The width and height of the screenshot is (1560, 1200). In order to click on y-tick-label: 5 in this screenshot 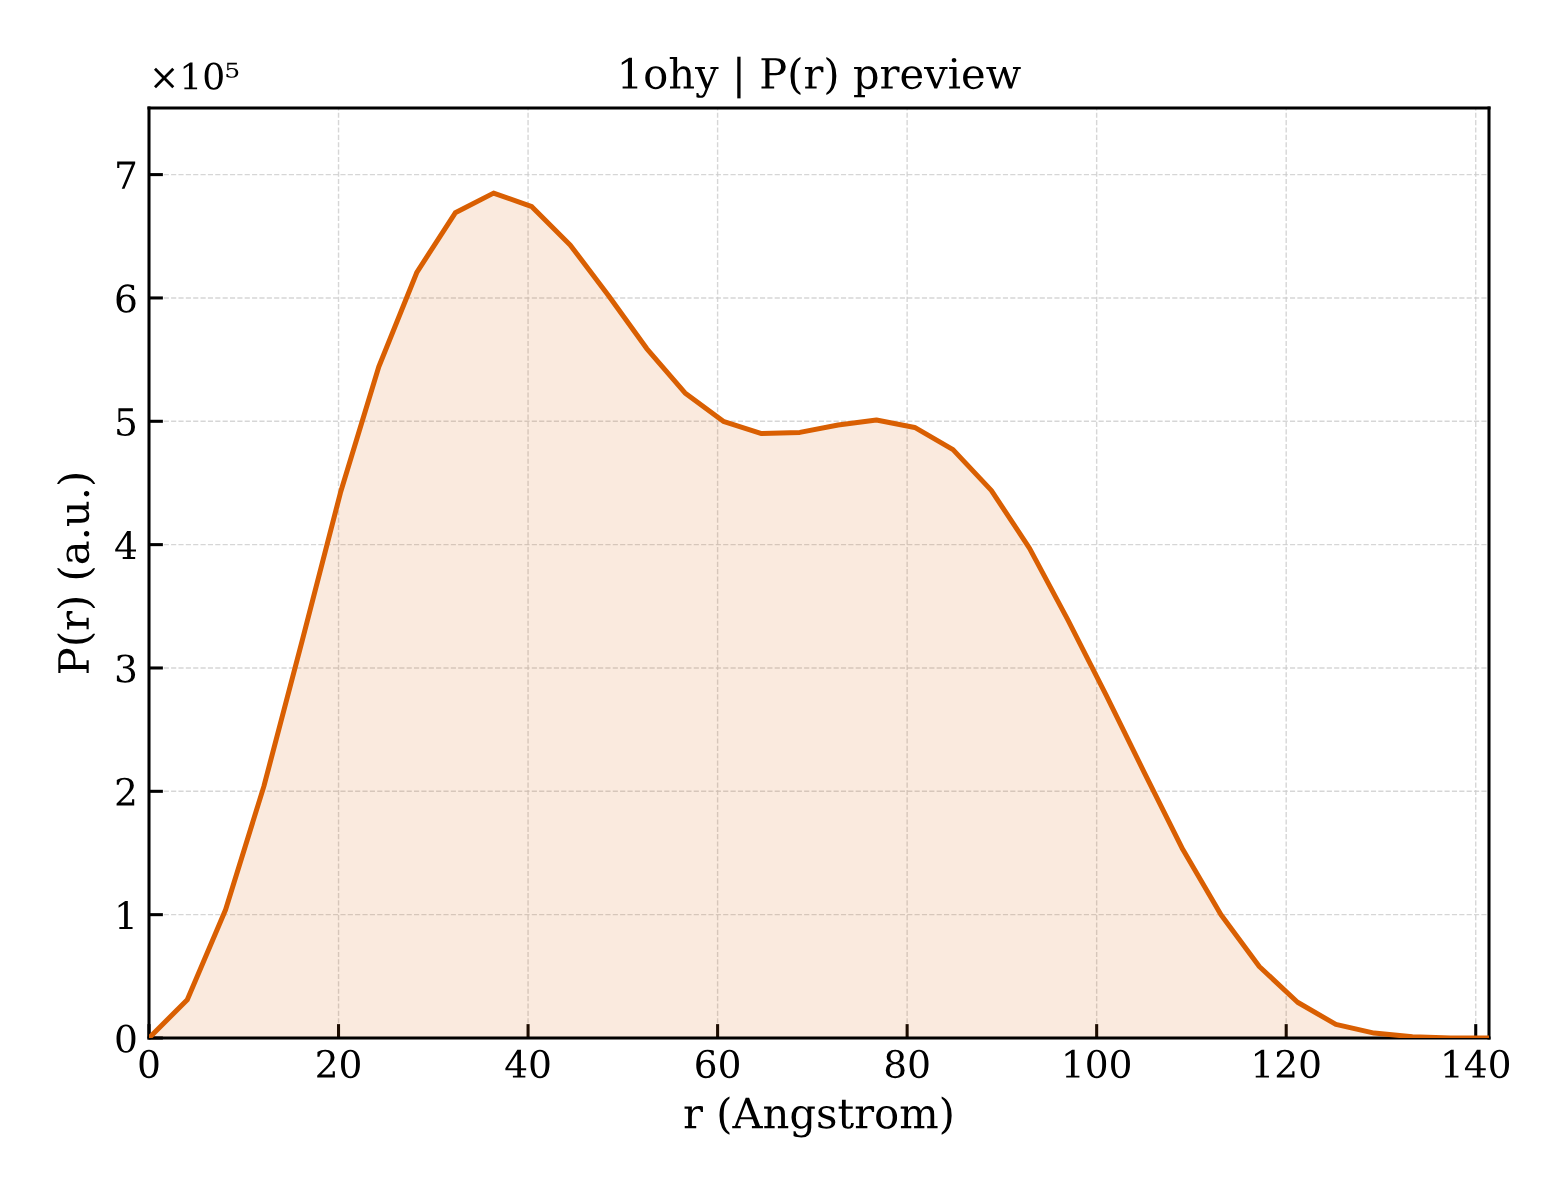, I will do `click(126, 422)`.